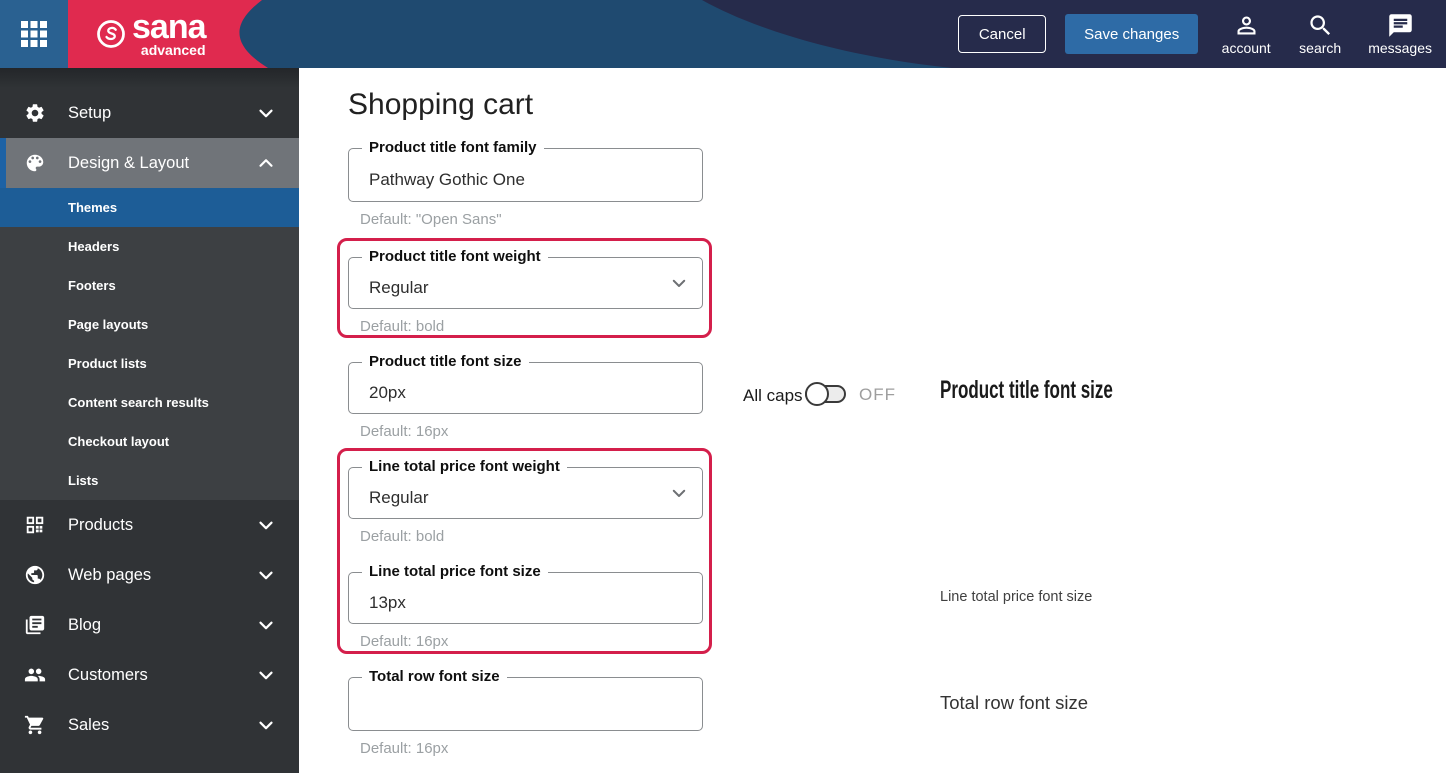 Image resolution: width=1446 pixels, height=773 pixels. Describe the element at coordinates (35, 725) in the screenshot. I see `shopping-cart-icon` at that location.